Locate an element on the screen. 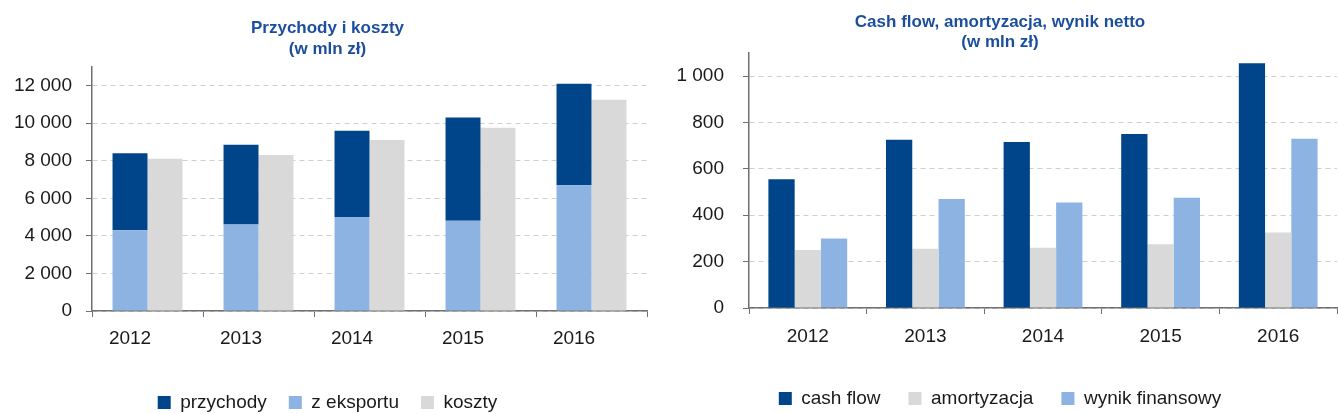  y-tick-label: 800 is located at coordinates (708, 121).